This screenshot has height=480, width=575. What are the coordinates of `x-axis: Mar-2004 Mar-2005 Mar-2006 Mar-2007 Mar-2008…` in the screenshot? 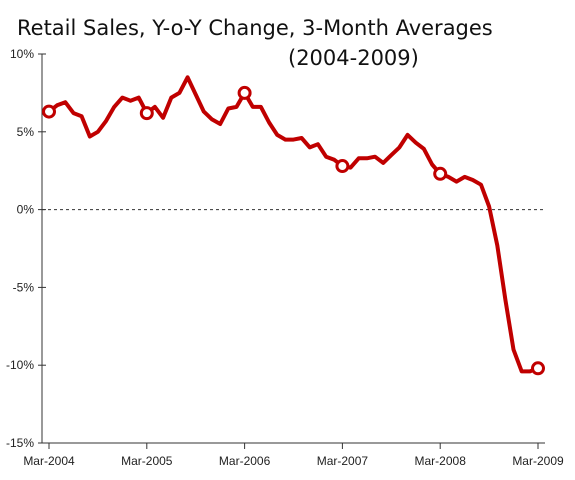 It's located at (293, 455).